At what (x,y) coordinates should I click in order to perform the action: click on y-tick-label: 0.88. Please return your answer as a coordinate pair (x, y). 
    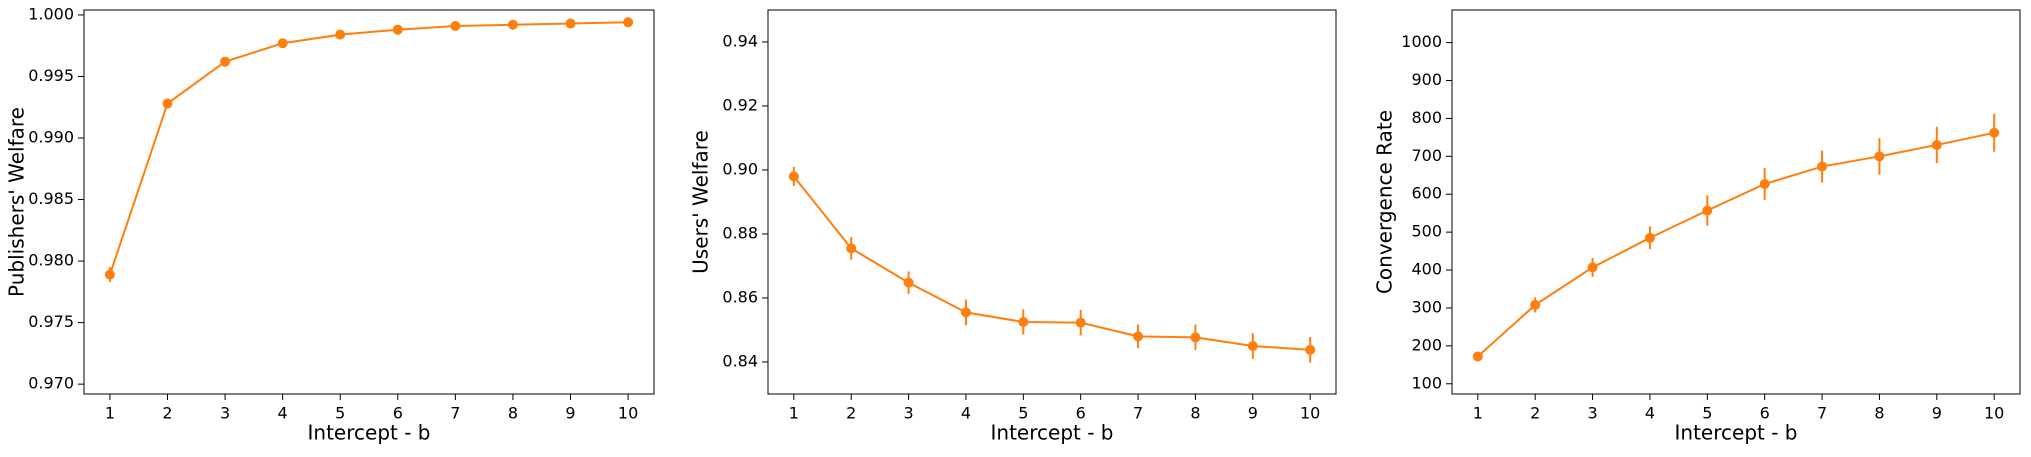
    Looking at the image, I should click on (740, 233).